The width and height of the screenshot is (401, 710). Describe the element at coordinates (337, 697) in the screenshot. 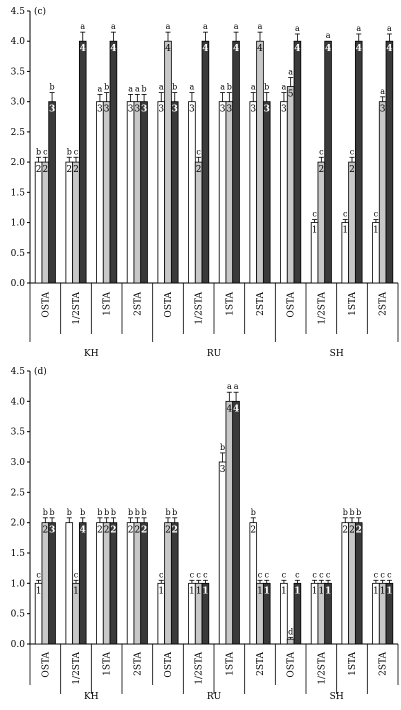

I see `x-group-label: SH` at that location.